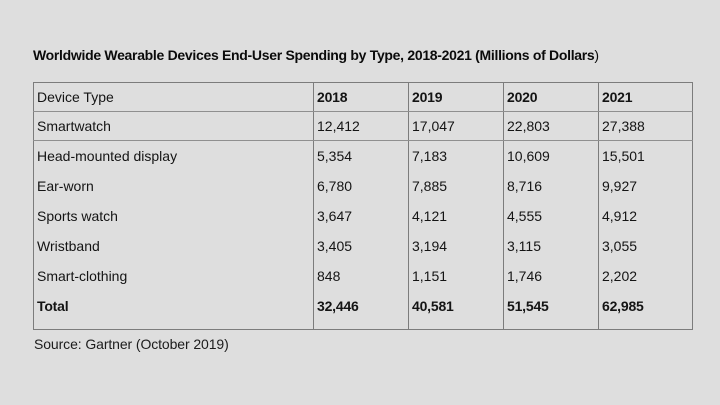 The width and height of the screenshot is (720, 405). I want to click on cell-value: 12,412, so click(361, 126).